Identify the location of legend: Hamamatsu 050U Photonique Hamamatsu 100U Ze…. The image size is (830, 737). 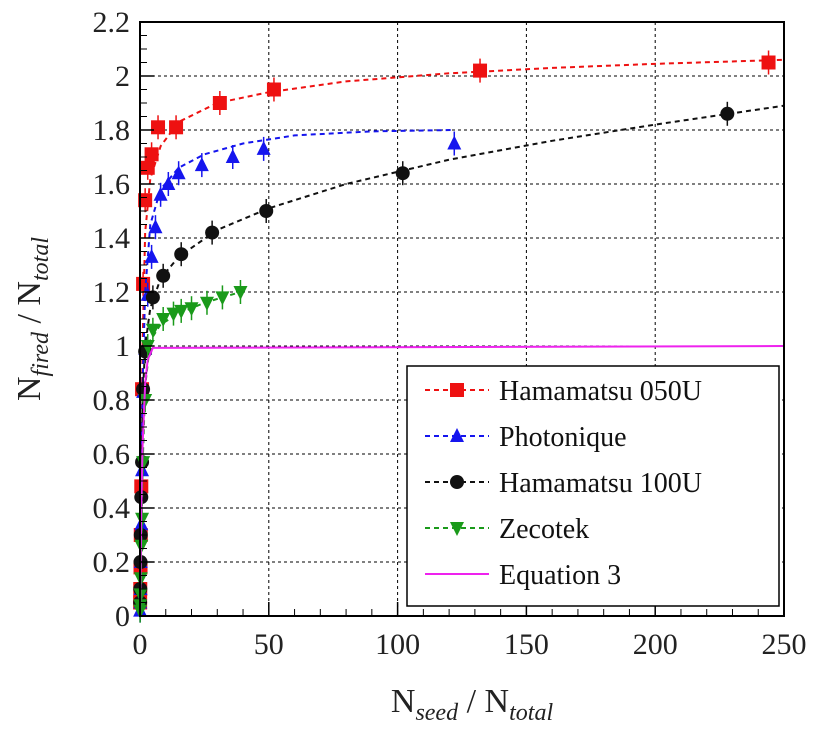
(593, 486).